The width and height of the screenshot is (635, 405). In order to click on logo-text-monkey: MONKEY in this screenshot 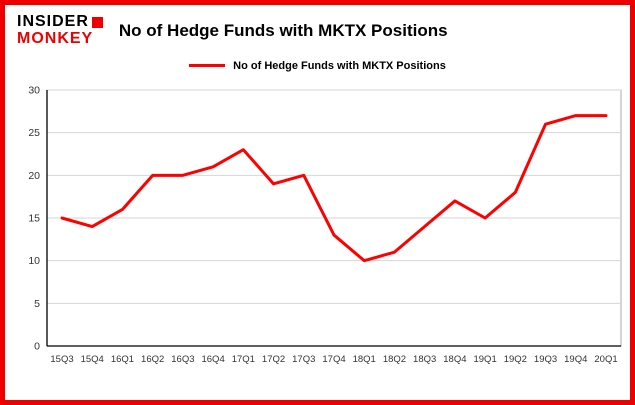, I will do `click(55, 38)`.